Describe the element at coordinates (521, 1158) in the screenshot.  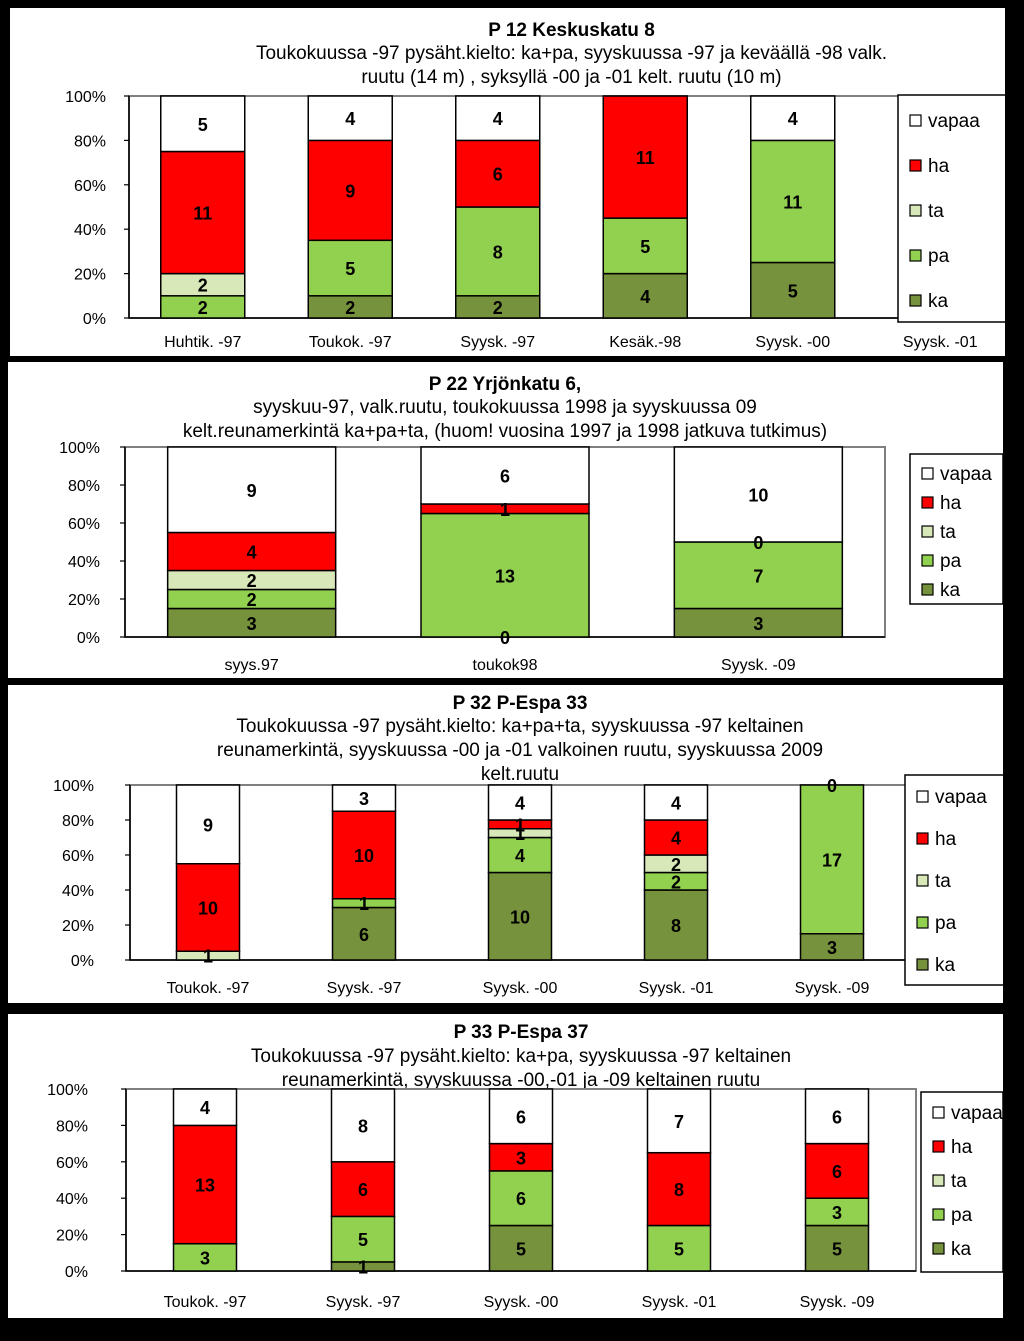
I see `data-label-ha: 3` at that location.